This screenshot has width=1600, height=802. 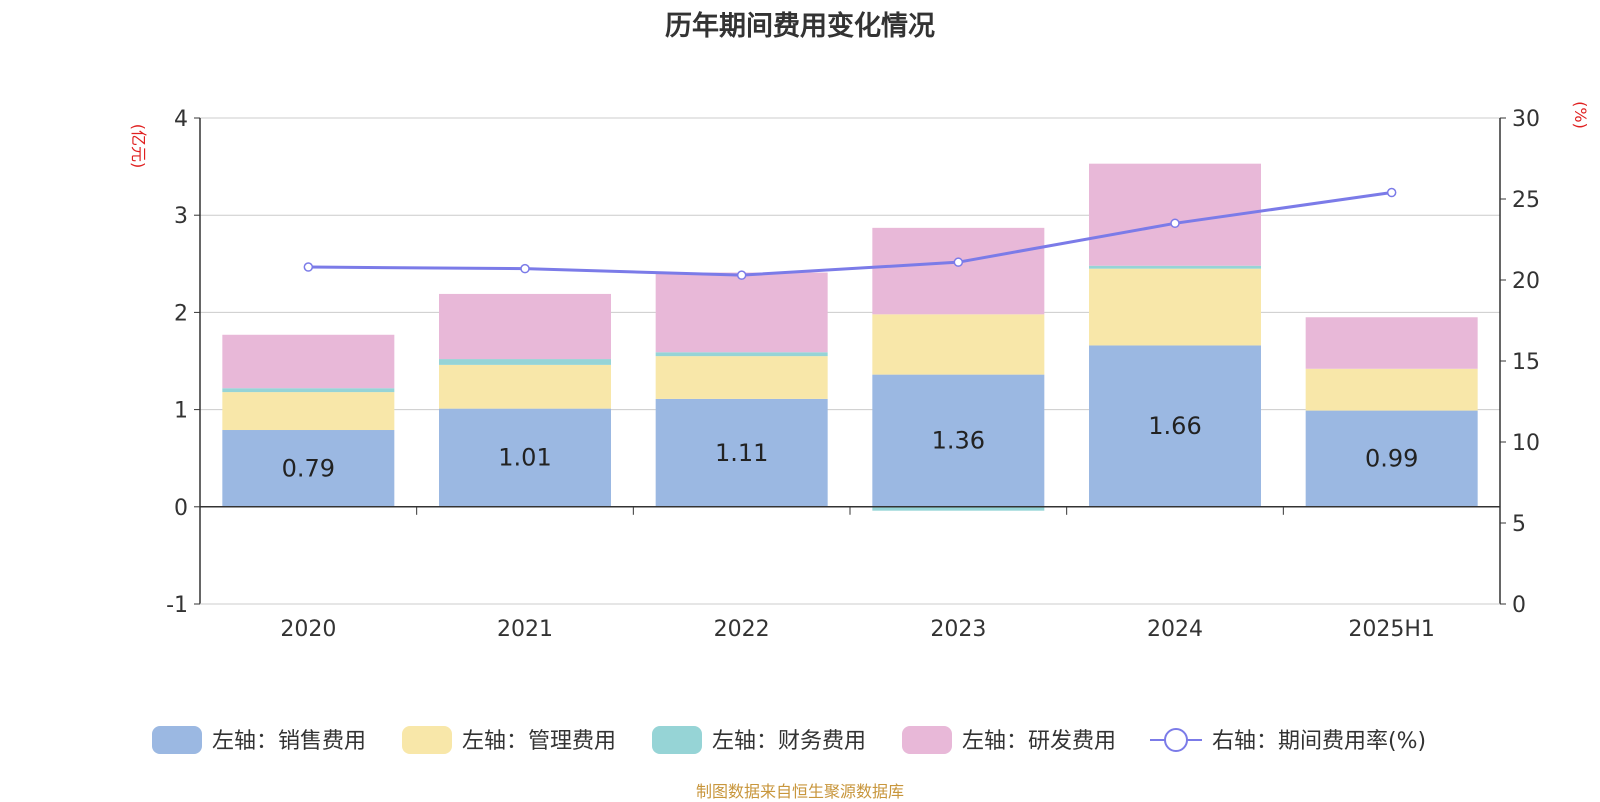 What do you see at coordinates (177, 605) in the screenshot?
I see `left-axis-tick-label: -1` at bounding box center [177, 605].